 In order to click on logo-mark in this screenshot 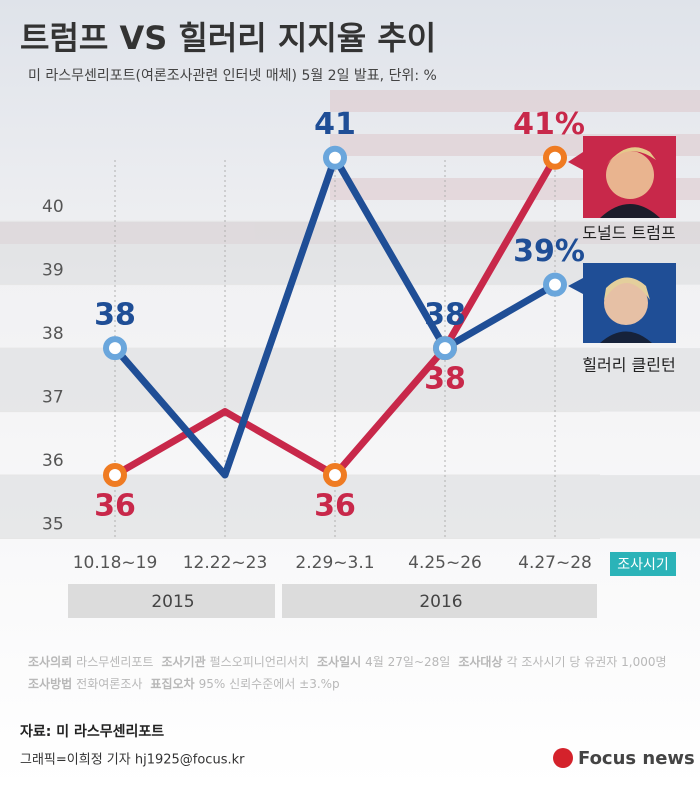, I will do `click(563, 758)`.